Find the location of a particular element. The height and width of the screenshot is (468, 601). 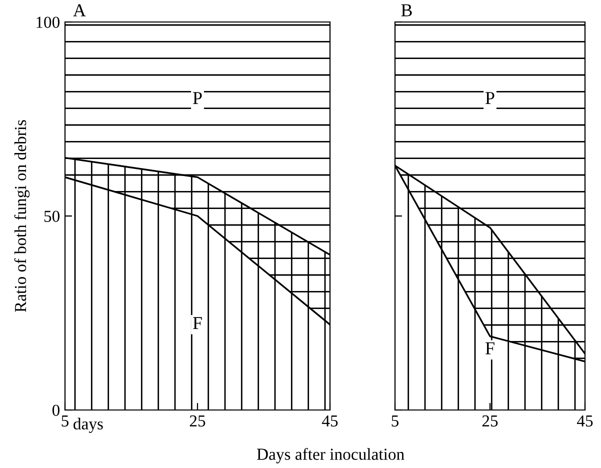

chart-title: B is located at coordinates (406, 10).